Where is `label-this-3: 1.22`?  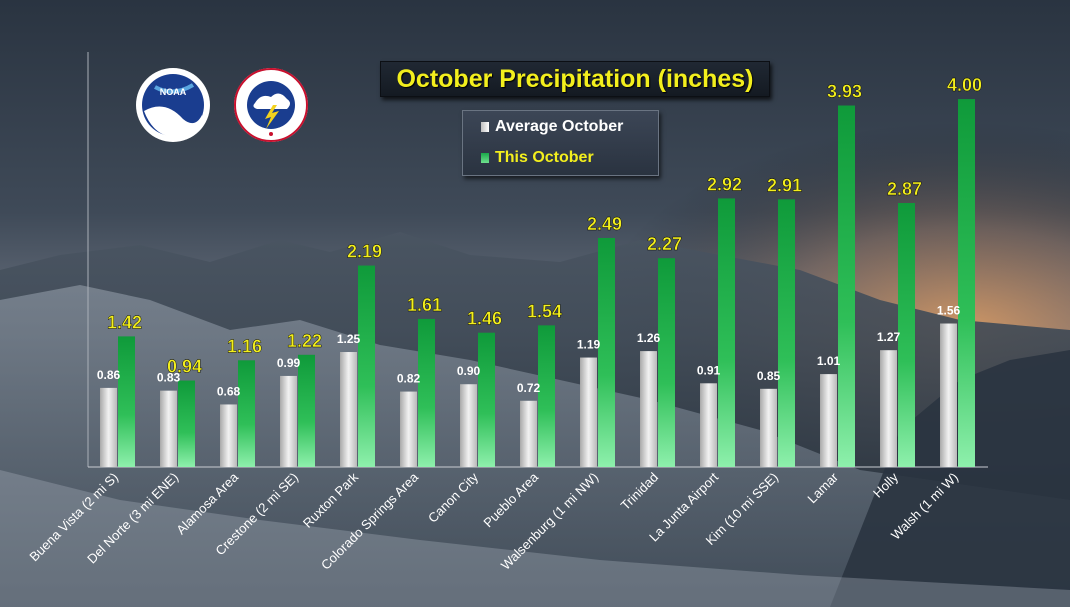 label-this-3: 1.22 is located at coordinates (304, 341).